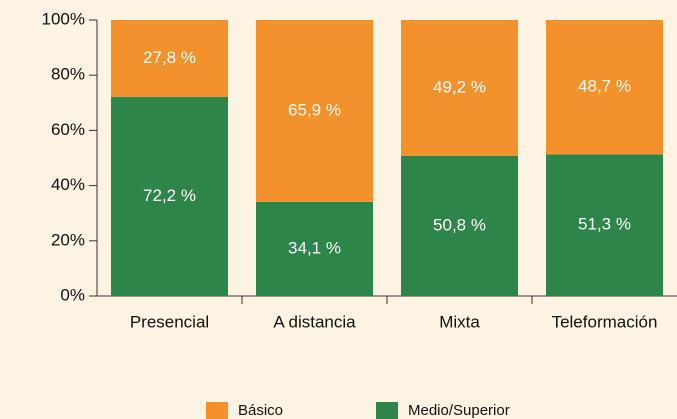 The width and height of the screenshot is (677, 419). What do you see at coordinates (68, 184) in the screenshot?
I see `y-tick-label: 40%` at bounding box center [68, 184].